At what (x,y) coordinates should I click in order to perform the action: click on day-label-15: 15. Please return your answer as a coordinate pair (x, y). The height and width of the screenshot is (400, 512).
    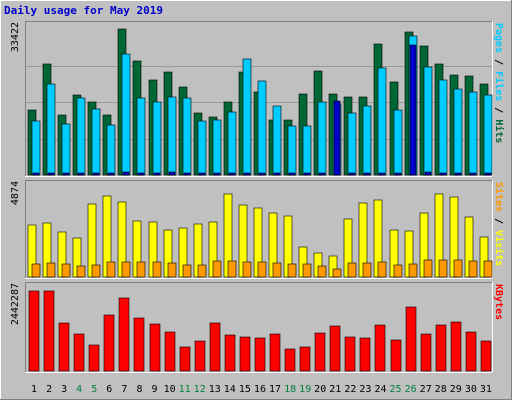
    Looking at the image, I should click on (245, 389).